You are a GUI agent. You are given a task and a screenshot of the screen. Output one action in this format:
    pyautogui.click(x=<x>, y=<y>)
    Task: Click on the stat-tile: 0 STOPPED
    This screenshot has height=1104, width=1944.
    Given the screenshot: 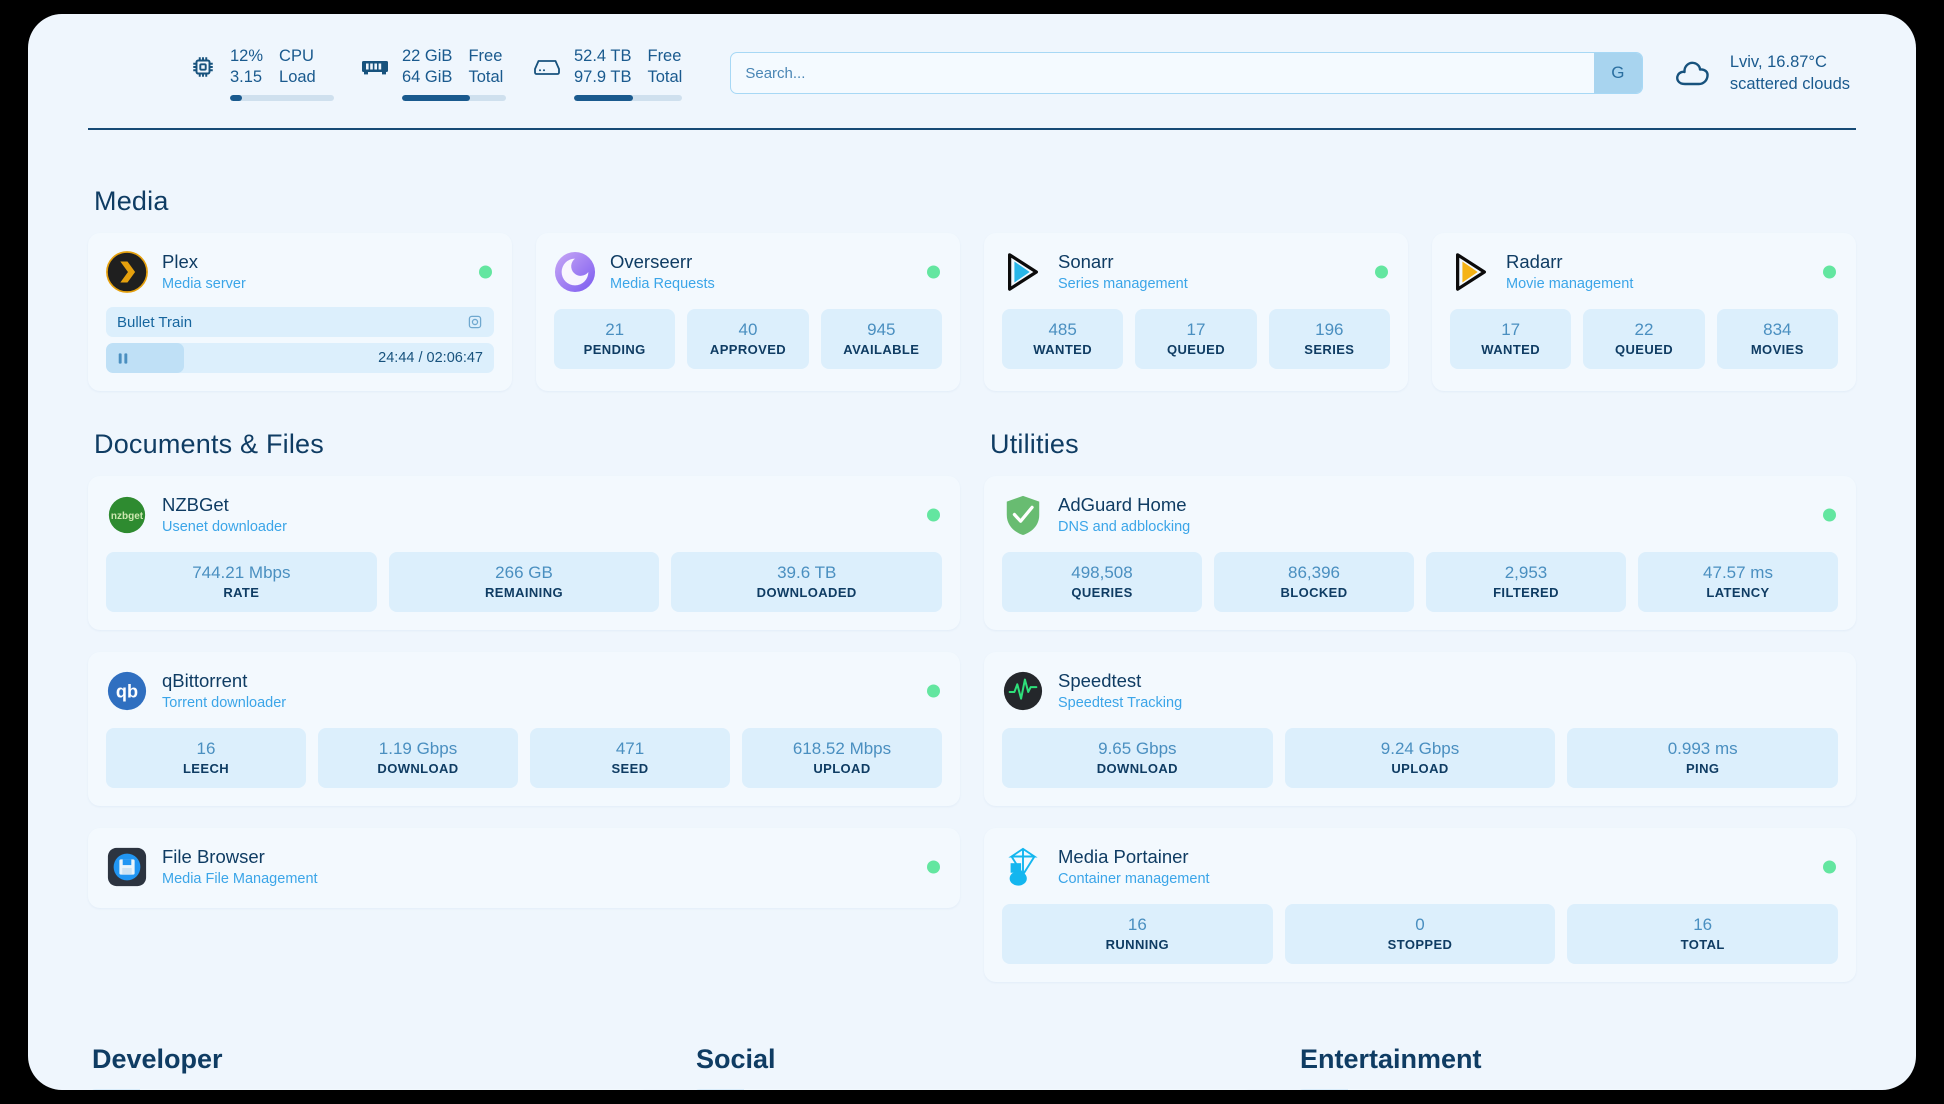 What is the action you would take?
    pyautogui.click(x=1420, y=934)
    